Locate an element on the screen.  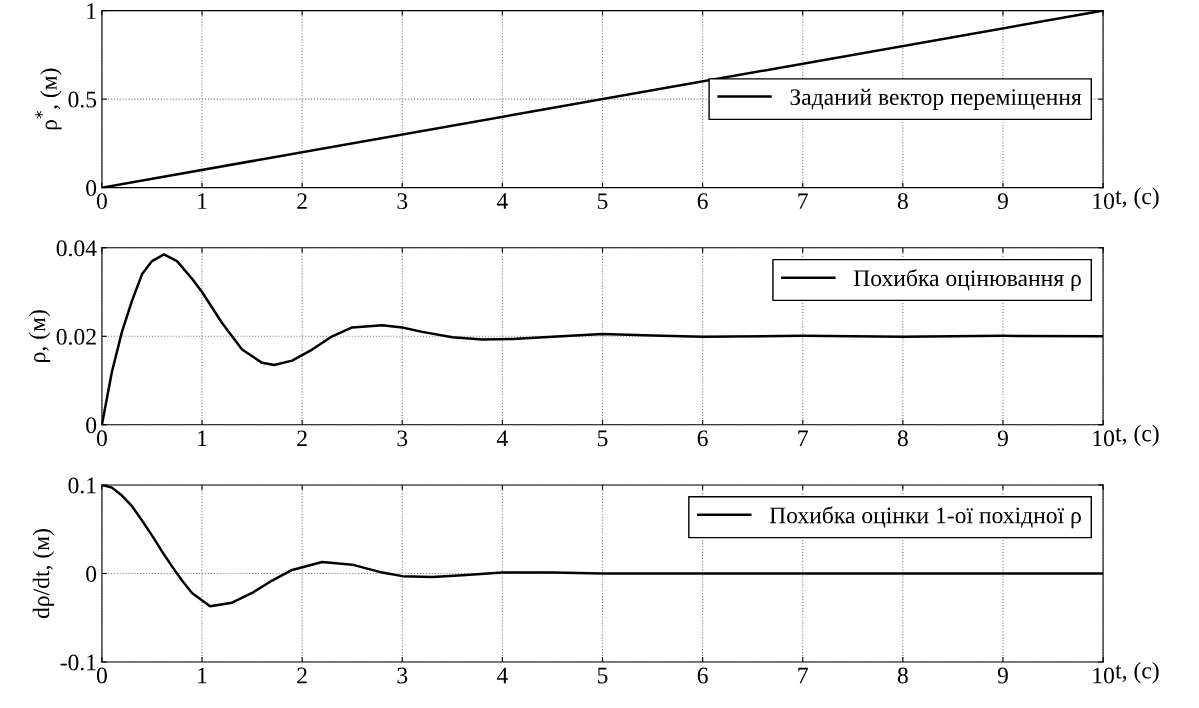
legend-label: Похибка оцінки 1-ої похідної ρ is located at coordinates (925, 517).